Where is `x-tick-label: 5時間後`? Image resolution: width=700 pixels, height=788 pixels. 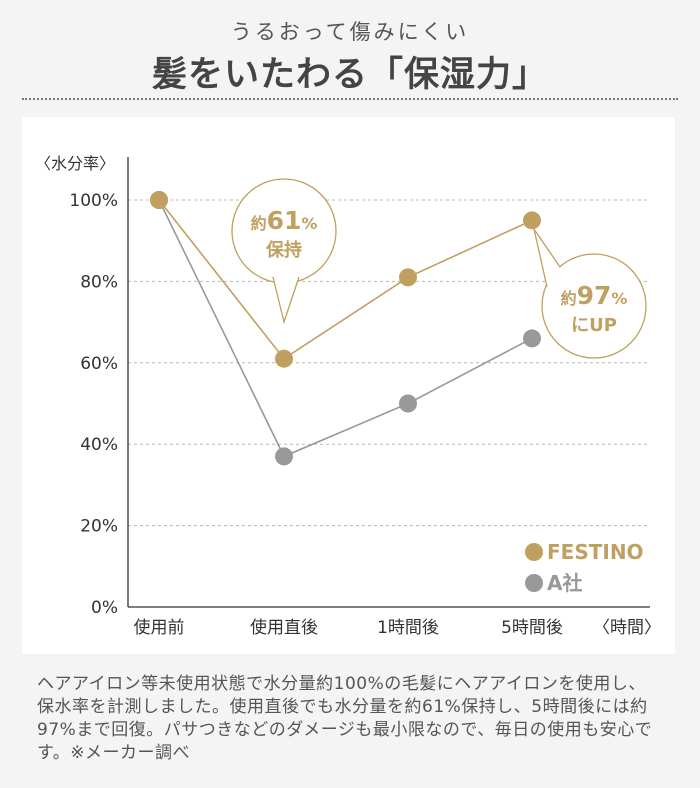
x-tick-label: 5時間後 is located at coordinates (532, 628).